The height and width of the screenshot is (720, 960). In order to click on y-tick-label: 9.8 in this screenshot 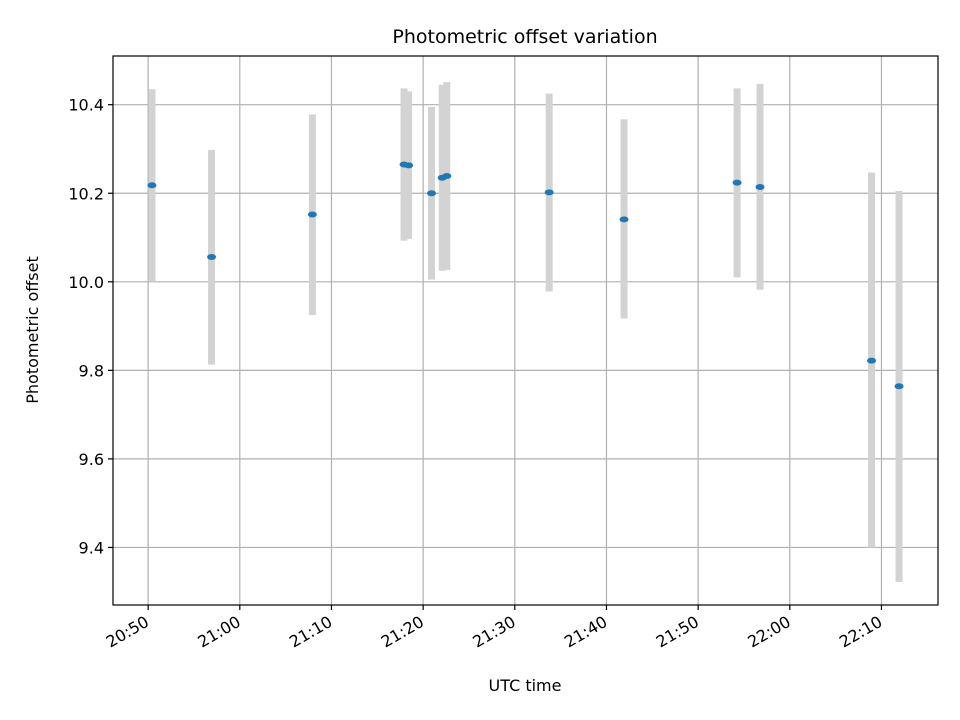, I will do `click(91, 370)`.